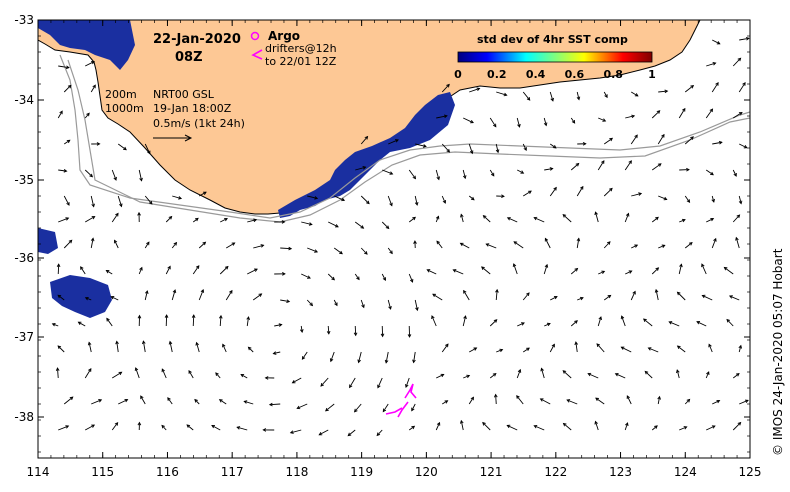 The width and height of the screenshot is (790, 492). I want to click on x-tick-label: 118, so click(296, 472).